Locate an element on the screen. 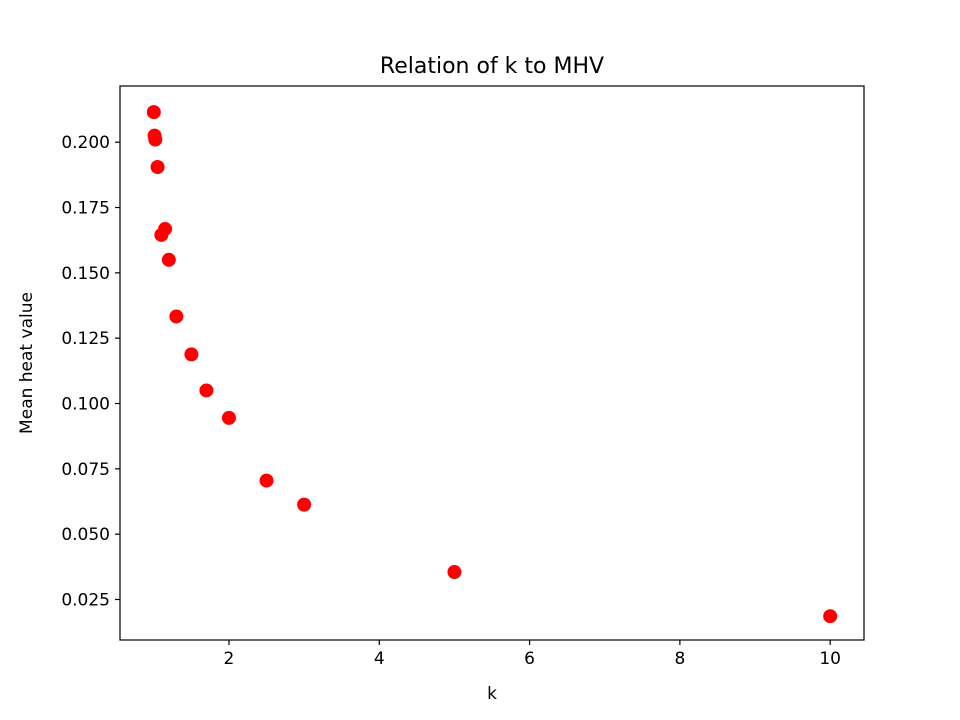 This screenshot has height=720, width=960. y-tick-label: 0.100 is located at coordinates (85, 405).